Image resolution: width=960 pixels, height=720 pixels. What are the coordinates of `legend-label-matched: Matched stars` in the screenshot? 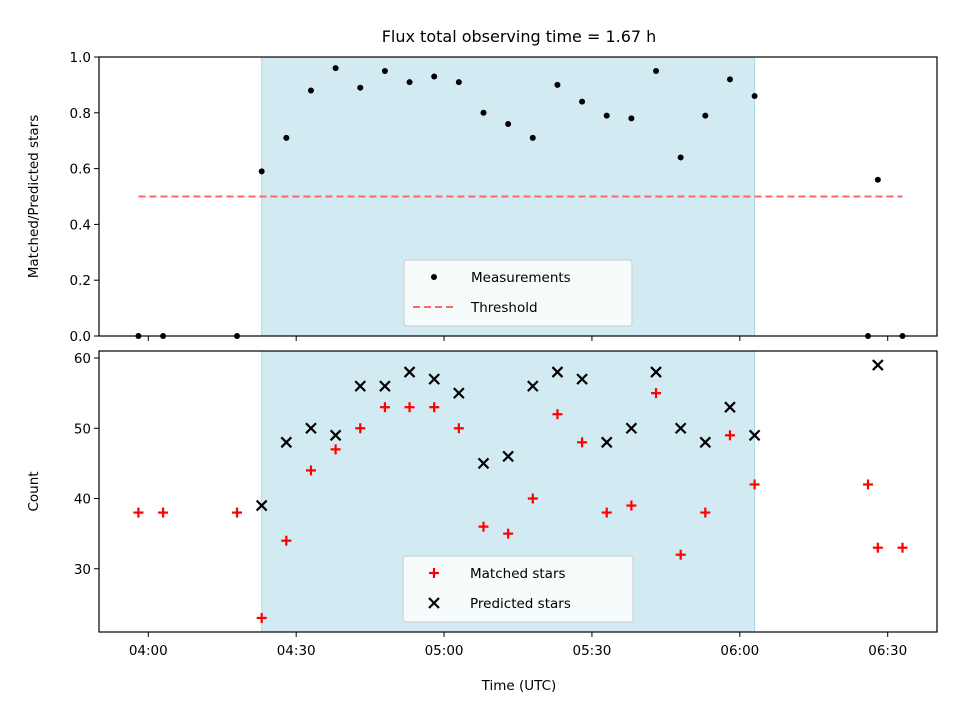 It's located at (518, 574).